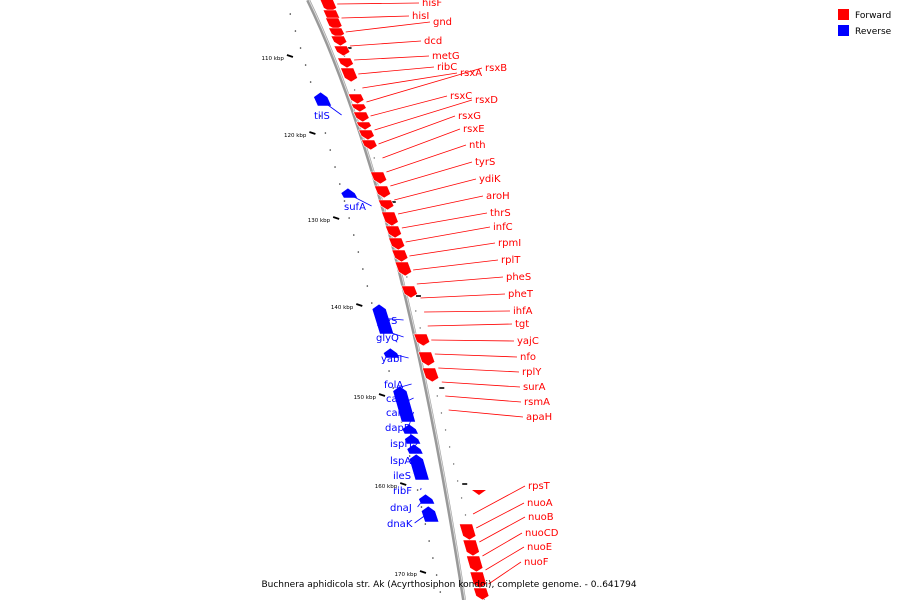 The height and width of the screenshot is (600, 900). What do you see at coordinates (479, 492) in the screenshot?
I see `forward-gene-marker` at bounding box center [479, 492].